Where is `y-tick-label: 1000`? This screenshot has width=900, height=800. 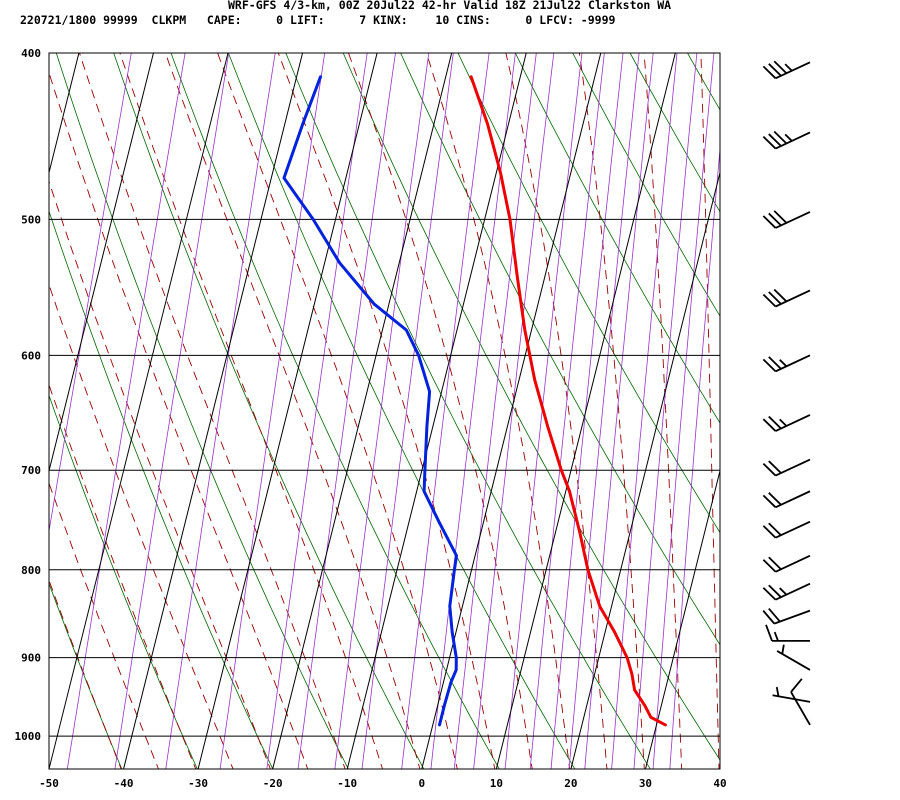 y-tick-label: 1000 is located at coordinates (28, 736).